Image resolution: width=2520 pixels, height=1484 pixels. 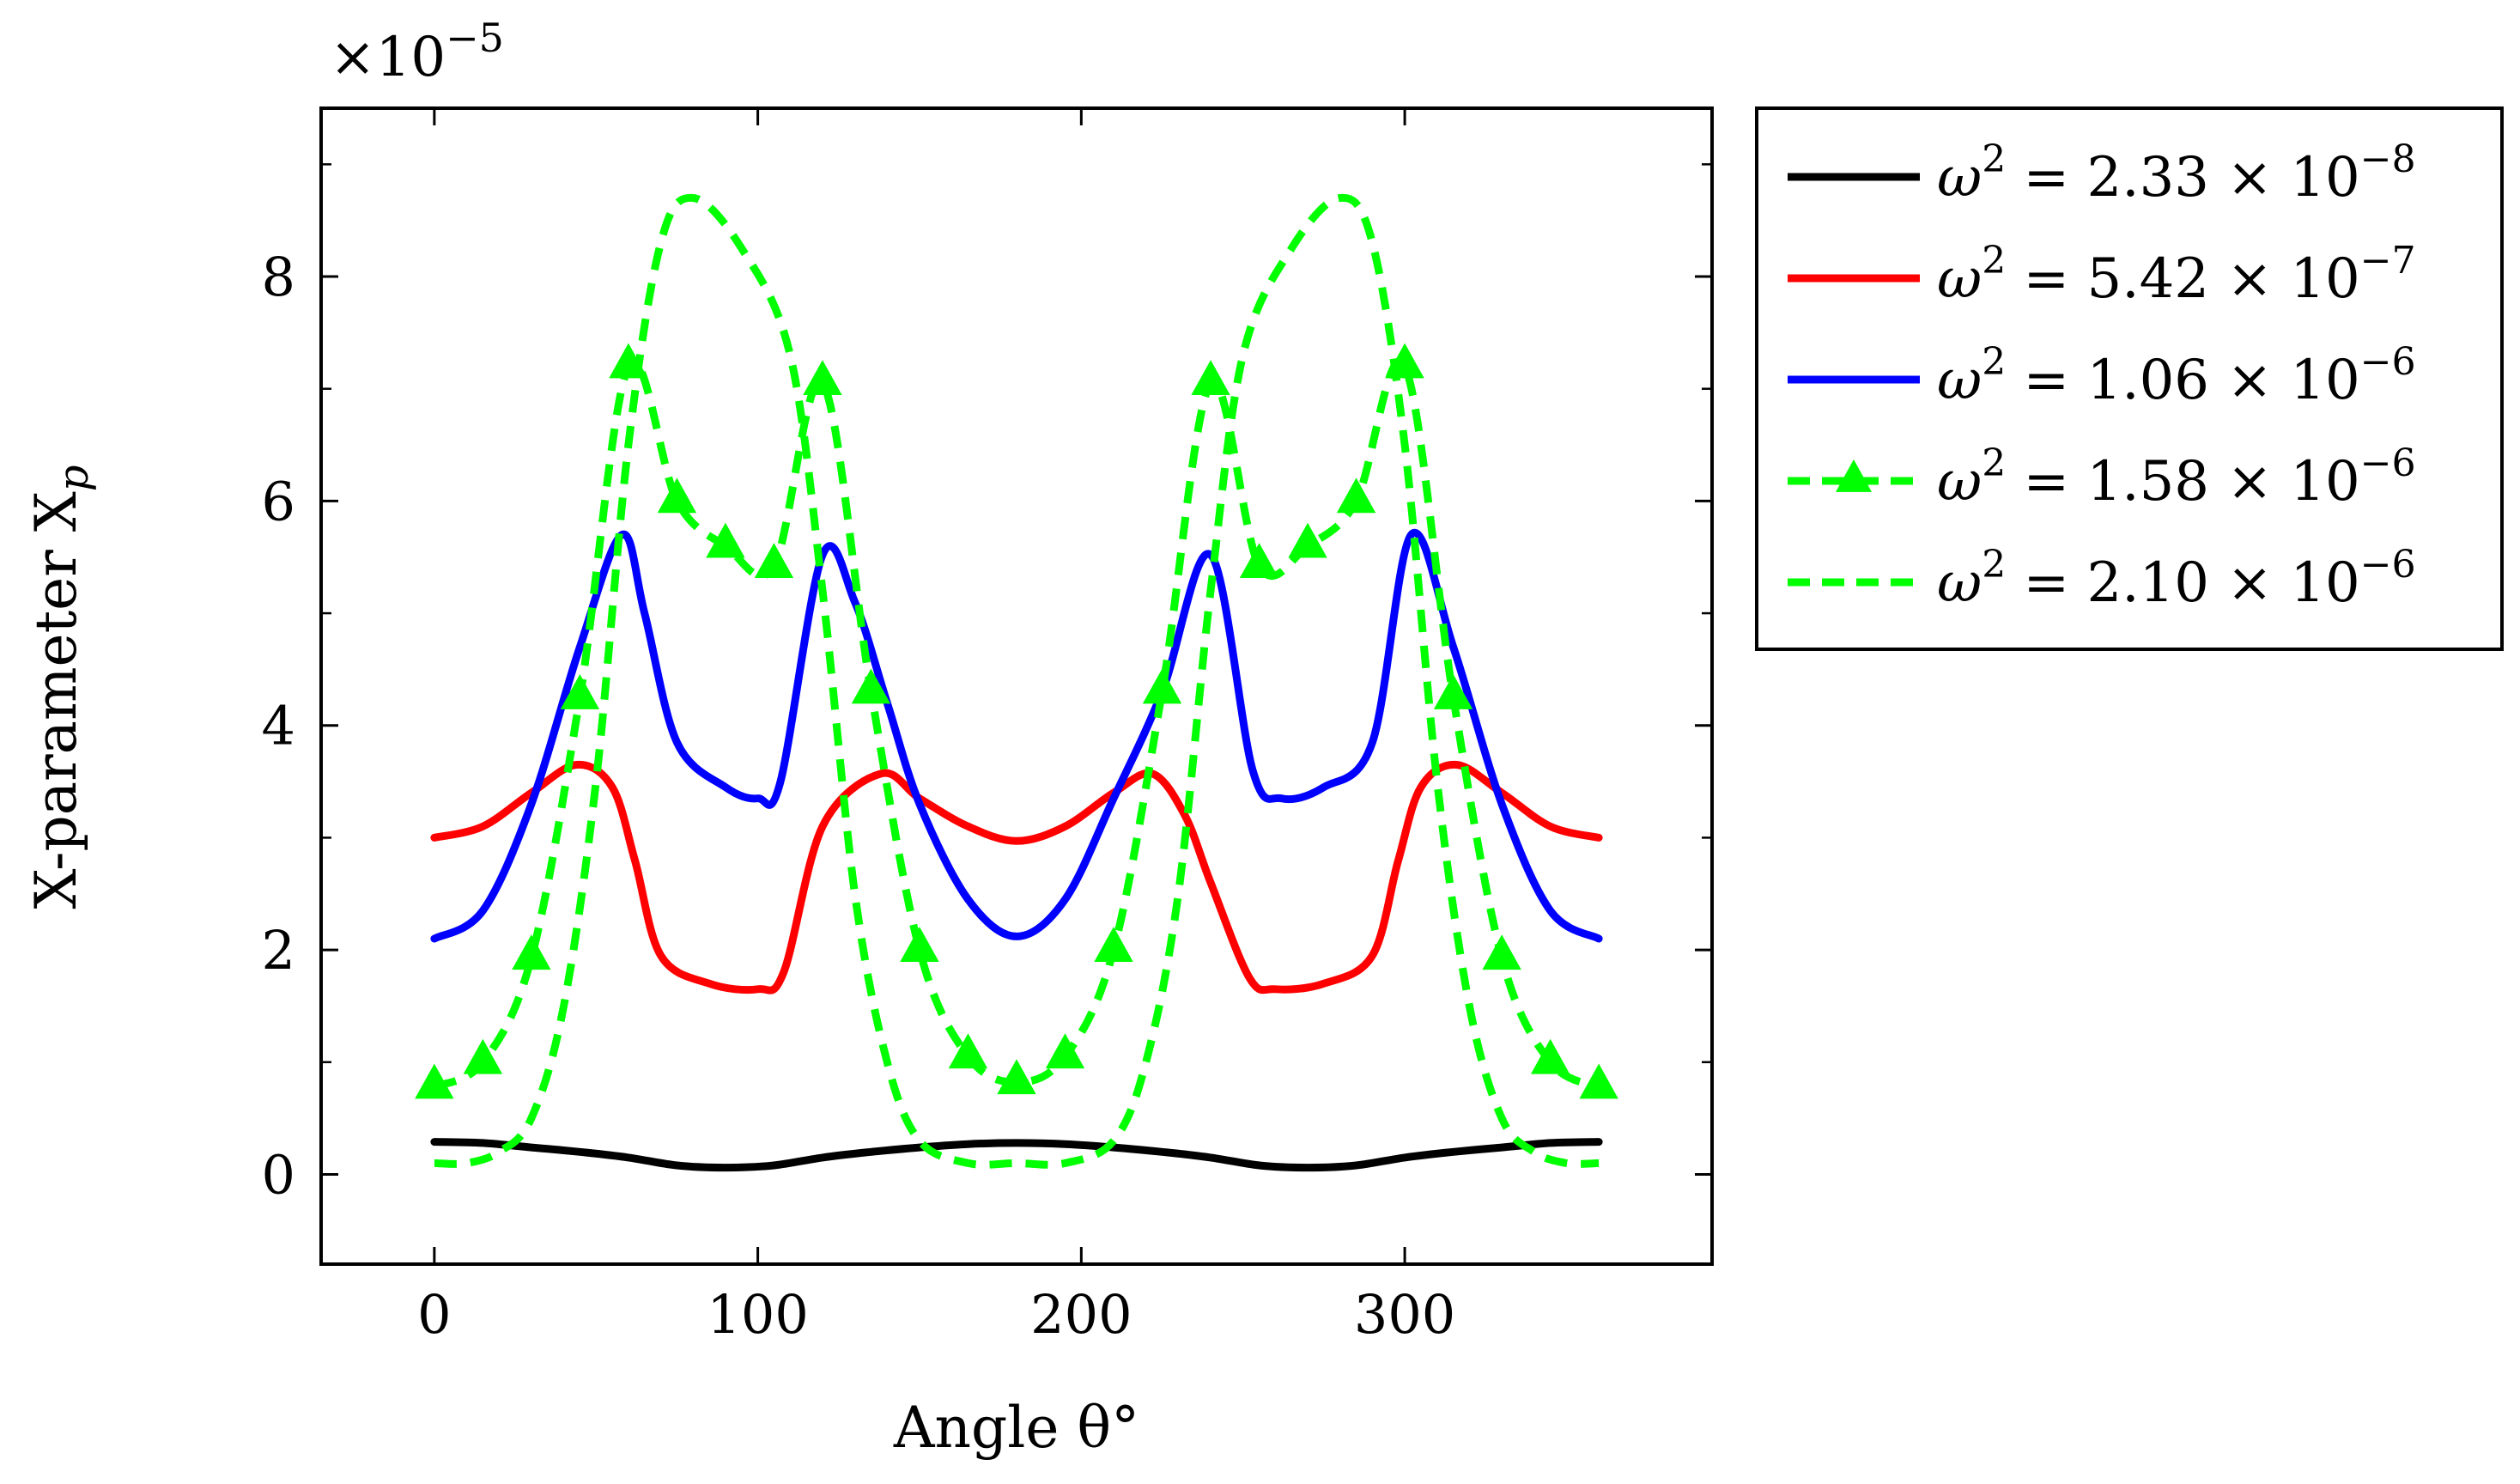 I want to click on x-tick-label: 0, so click(x=434, y=1315).